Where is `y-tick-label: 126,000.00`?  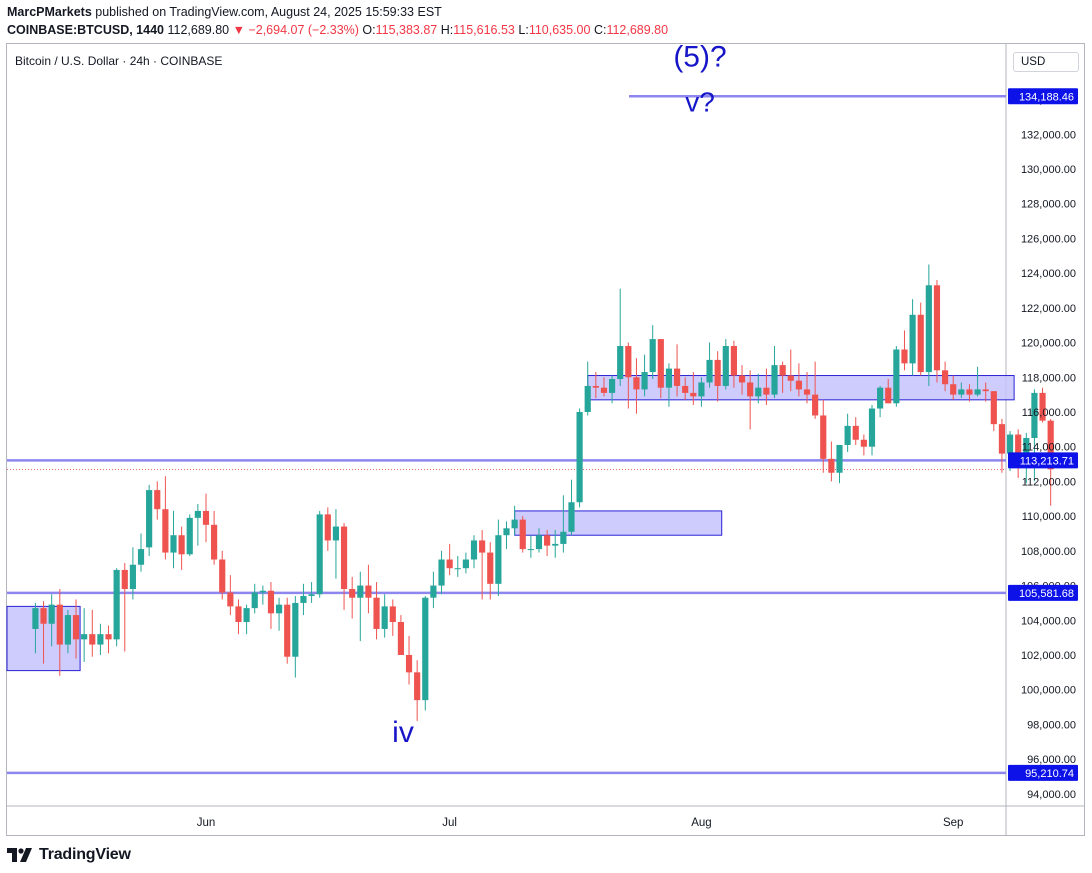
y-tick-label: 126,000.00 is located at coordinates (1048, 239).